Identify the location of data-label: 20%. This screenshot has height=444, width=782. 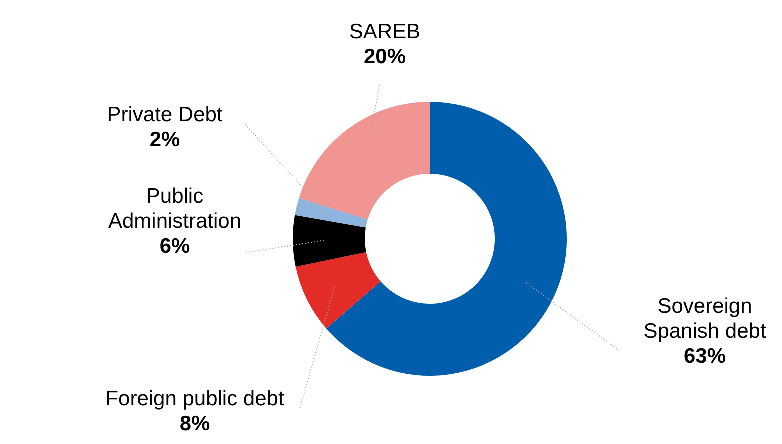
(385, 57).